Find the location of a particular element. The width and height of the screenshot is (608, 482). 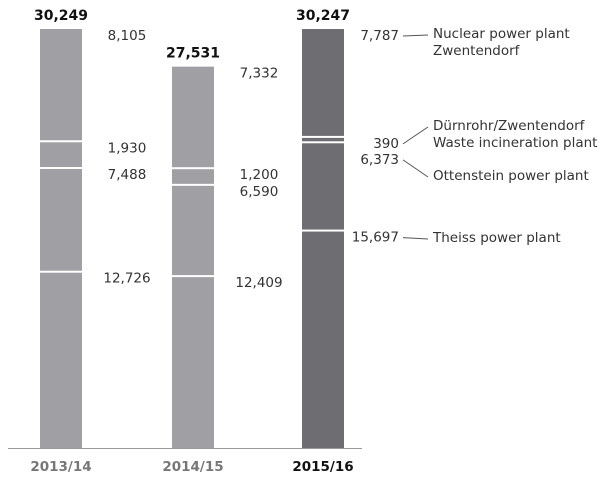

value-label: 1,200 is located at coordinates (259, 175).